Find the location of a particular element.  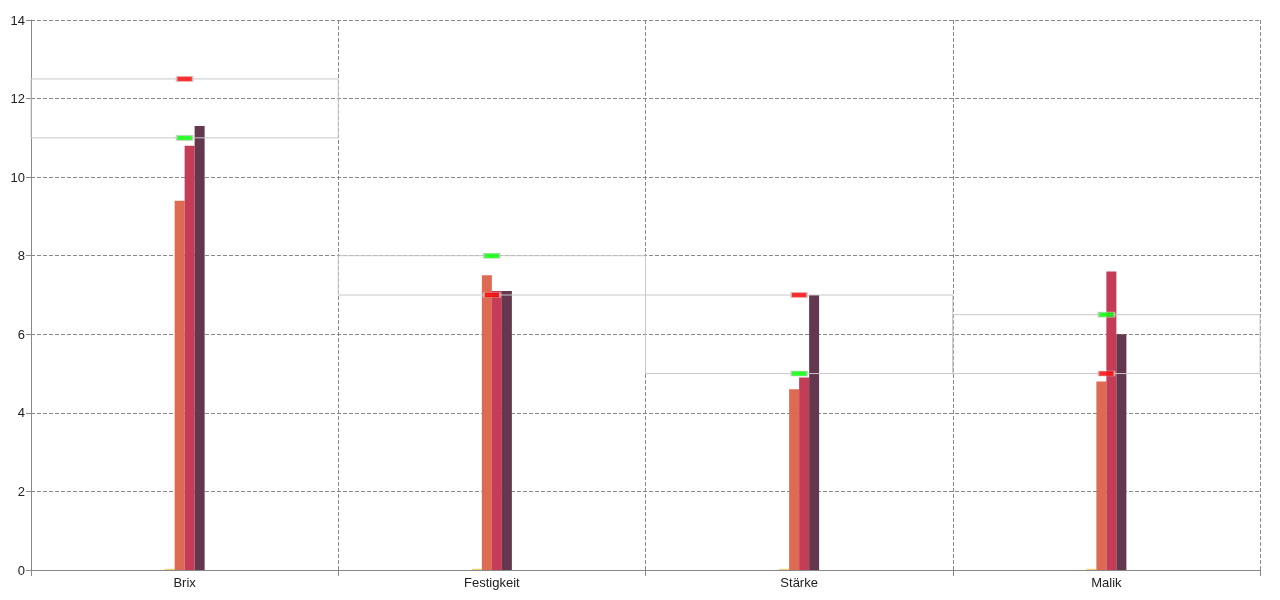

y-tick-label: 0 is located at coordinates (21, 570).